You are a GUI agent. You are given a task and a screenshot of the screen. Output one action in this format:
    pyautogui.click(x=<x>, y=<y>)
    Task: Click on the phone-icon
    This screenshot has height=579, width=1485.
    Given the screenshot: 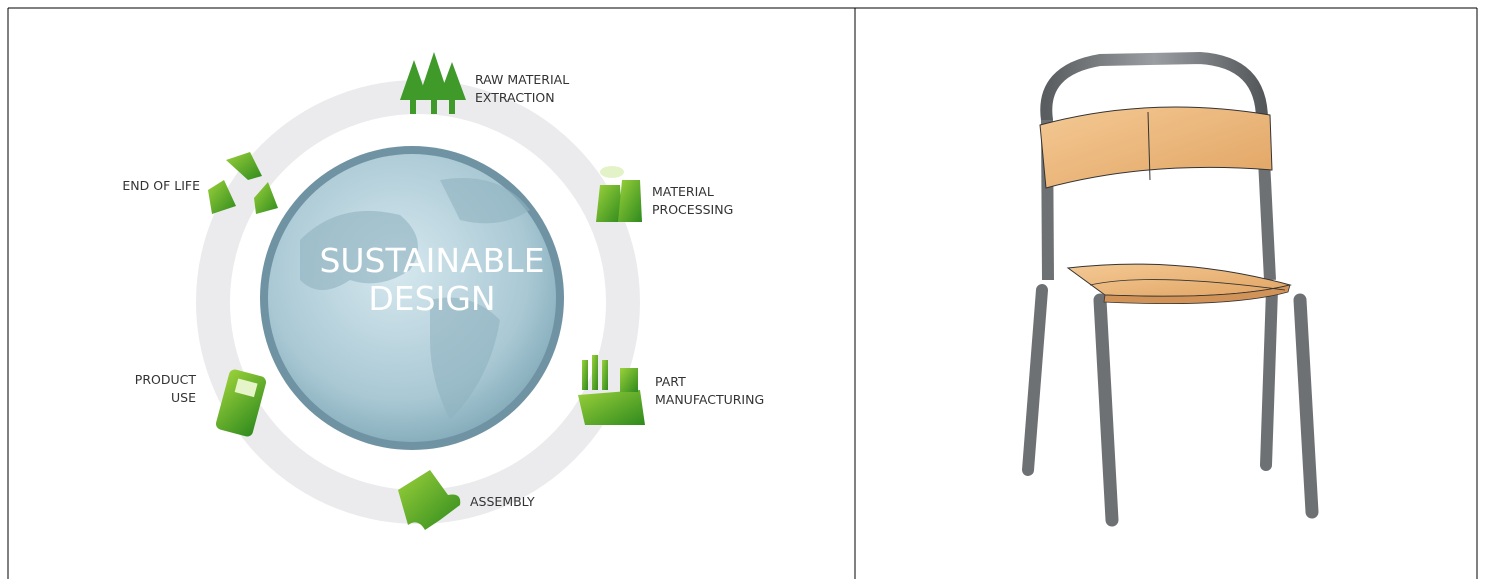 What is the action you would take?
    pyautogui.click(x=241, y=403)
    